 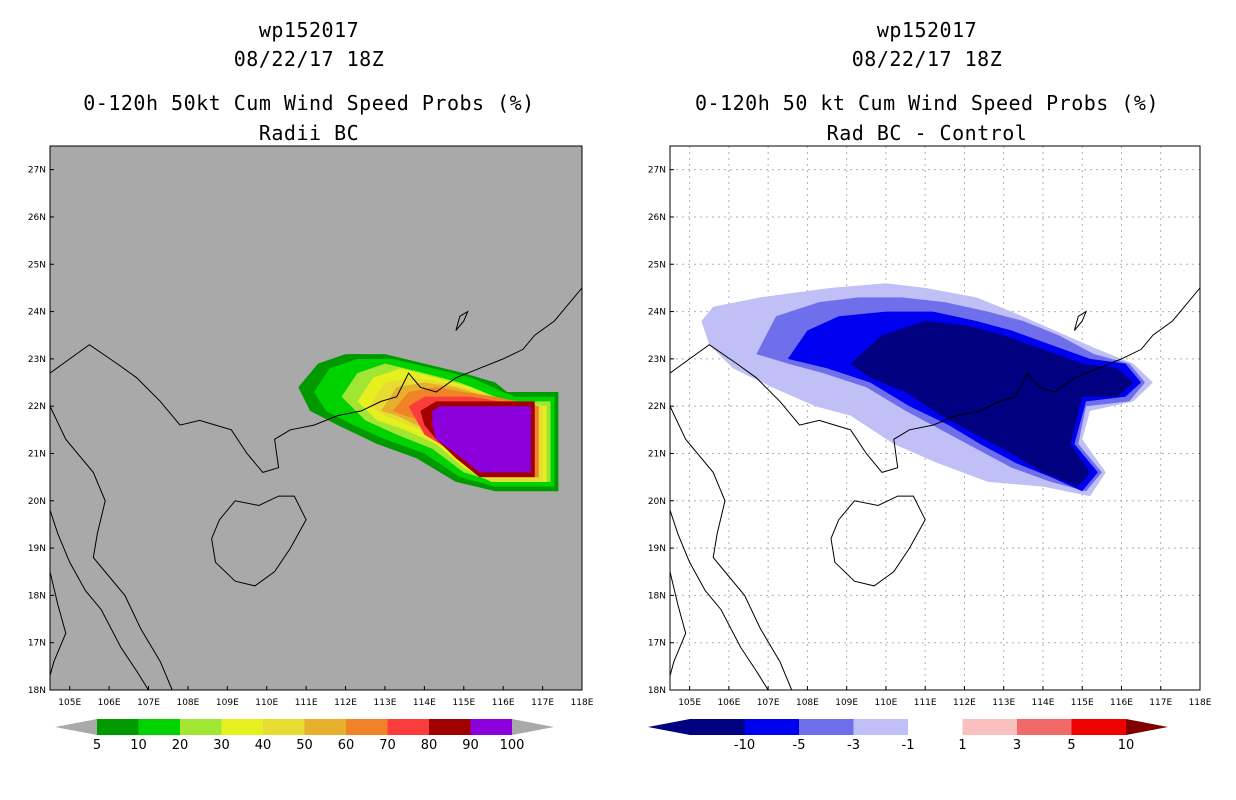 I want to click on left-xtick-label-13: 118E, so click(x=582, y=703).